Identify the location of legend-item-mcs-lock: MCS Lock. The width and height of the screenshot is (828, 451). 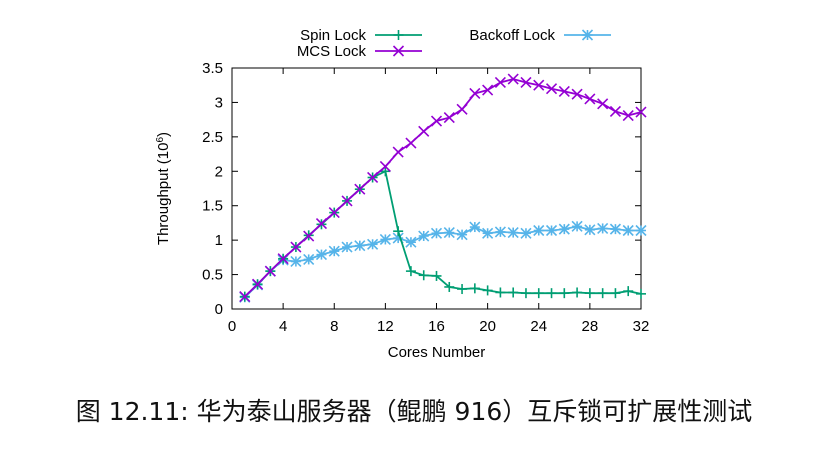
(359, 51).